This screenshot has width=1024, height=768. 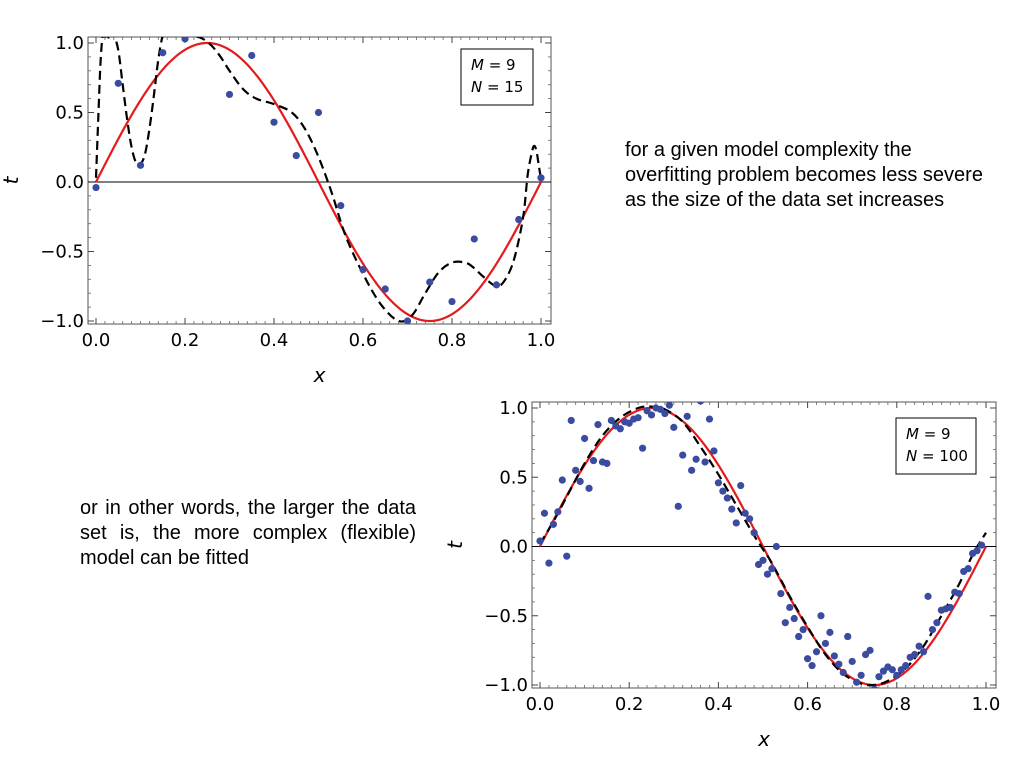 I want to click on x-tick-label: 0.6, so click(x=363, y=340).